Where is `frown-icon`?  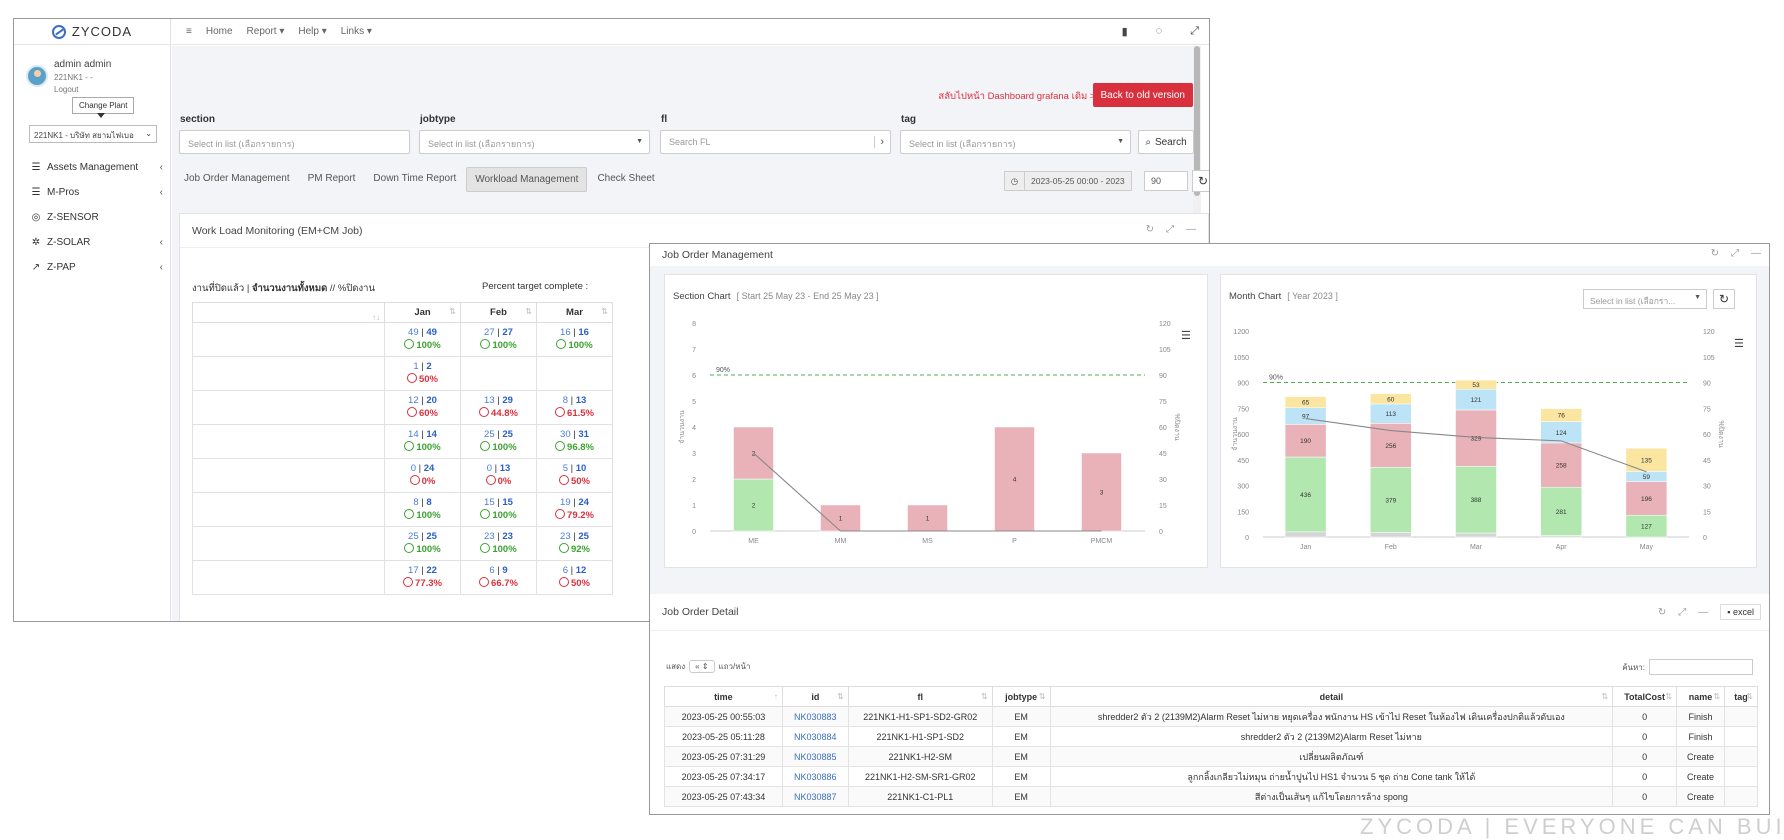
frown-icon is located at coordinates (560, 514).